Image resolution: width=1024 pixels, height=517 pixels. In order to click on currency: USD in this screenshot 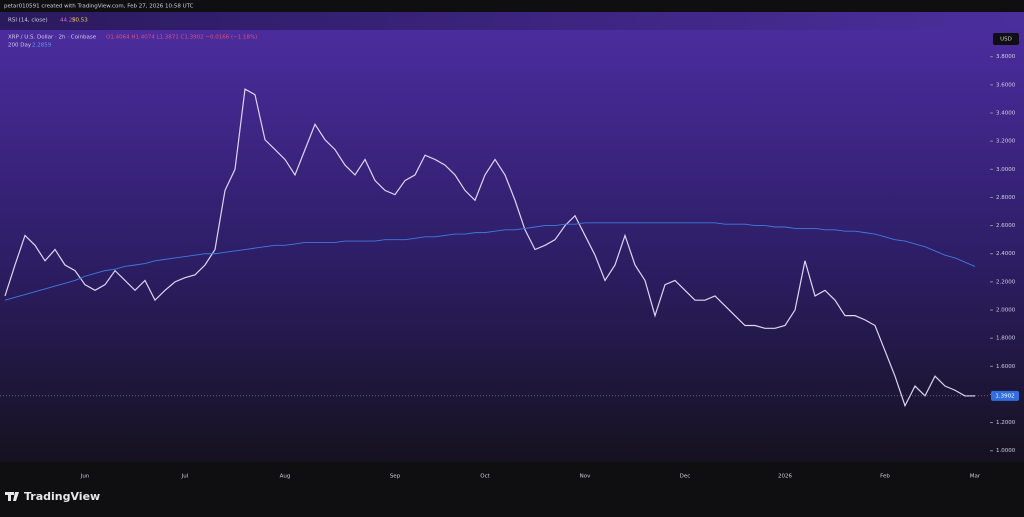, I will do `click(1006, 40)`.